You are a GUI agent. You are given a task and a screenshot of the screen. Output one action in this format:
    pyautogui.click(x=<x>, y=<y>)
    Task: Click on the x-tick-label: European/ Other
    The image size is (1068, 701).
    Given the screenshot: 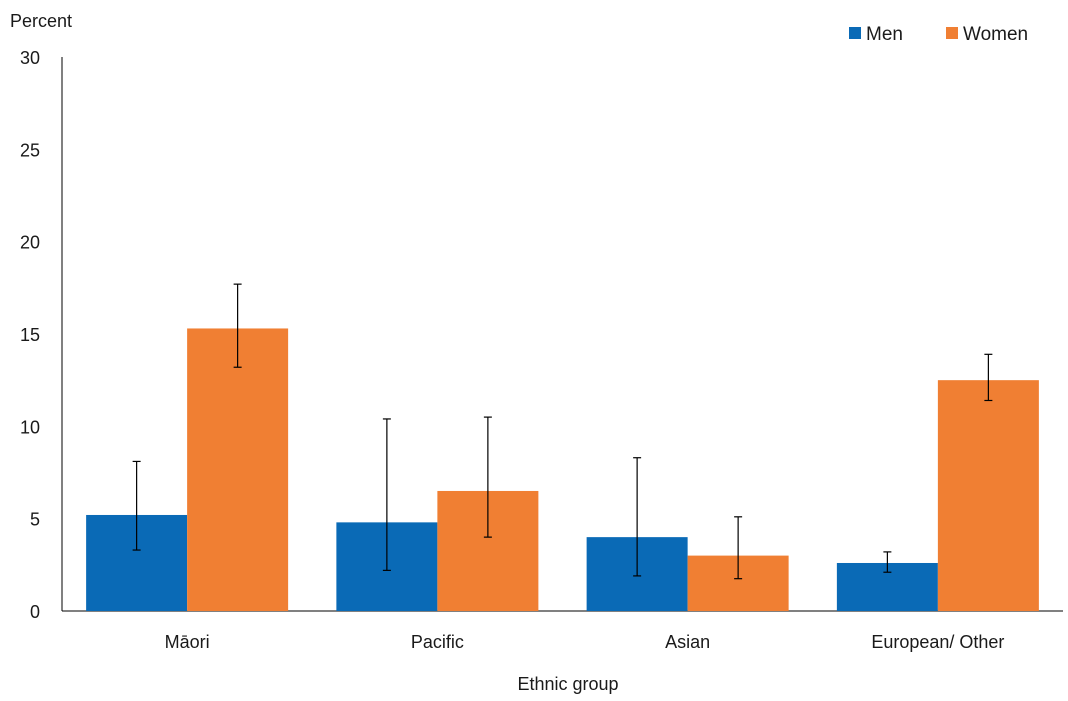 What is the action you would take?
    pyautogui.click(x=937, y=642)
    